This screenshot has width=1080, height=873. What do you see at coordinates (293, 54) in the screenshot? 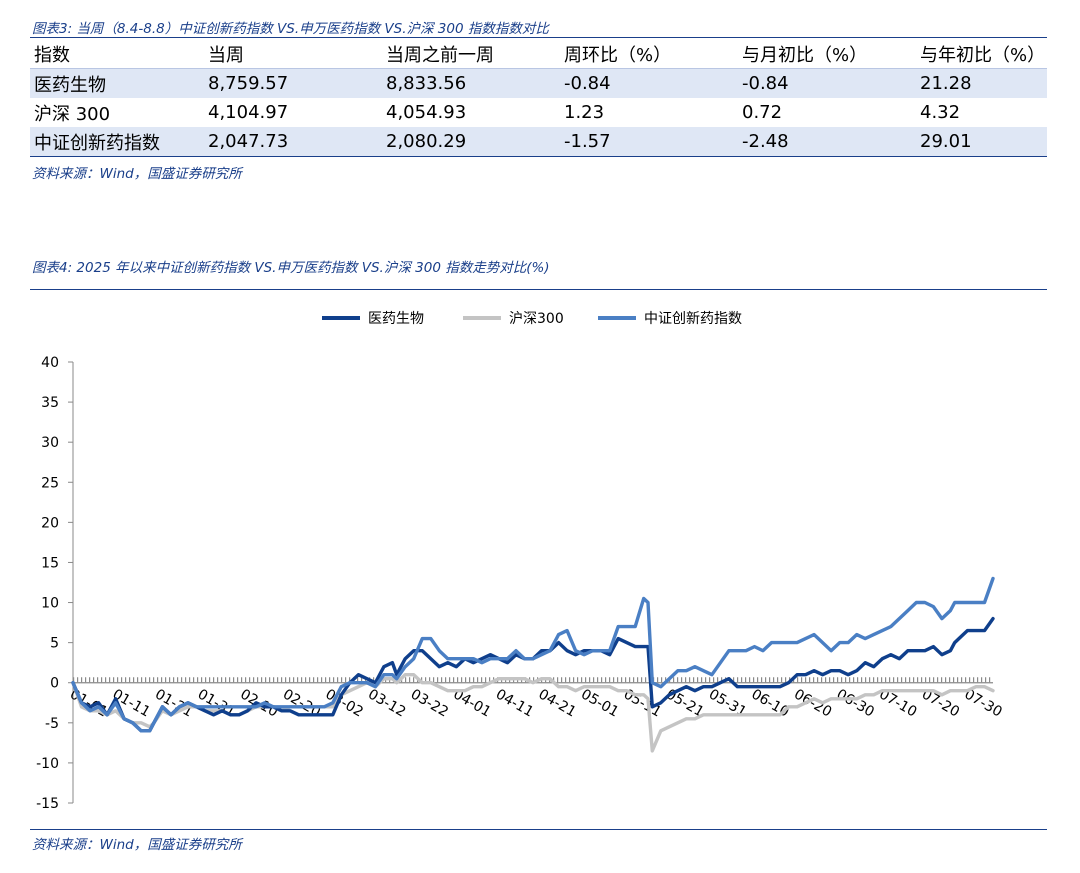
I see `col-header-current-week: 当周` at bounding box center [293, 54].